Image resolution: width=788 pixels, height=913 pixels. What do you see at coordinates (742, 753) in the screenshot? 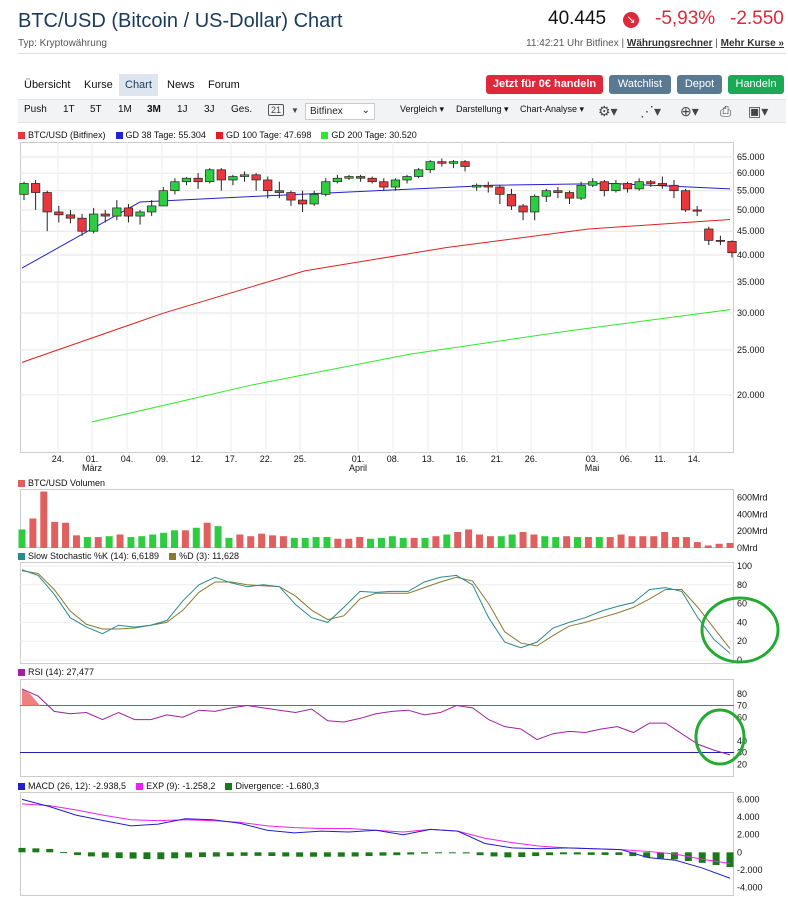
I see `rsi-y-tick-label: 30` at bounding box center [742, 753].